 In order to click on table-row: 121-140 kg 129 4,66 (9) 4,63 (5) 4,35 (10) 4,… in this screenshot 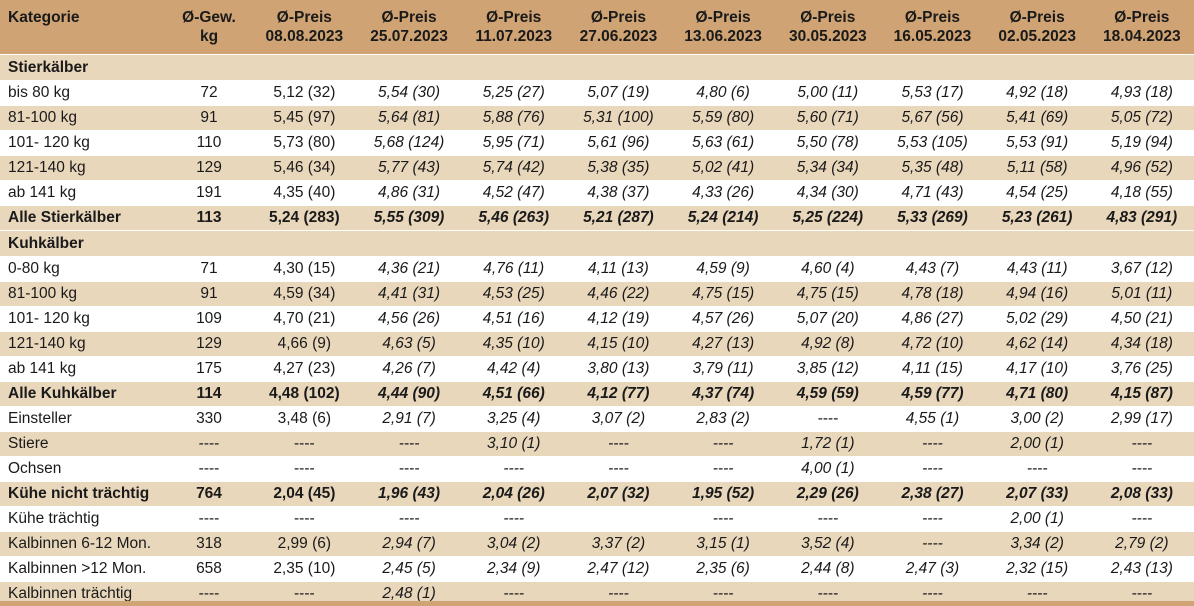, I will do `click(597, 344)`.